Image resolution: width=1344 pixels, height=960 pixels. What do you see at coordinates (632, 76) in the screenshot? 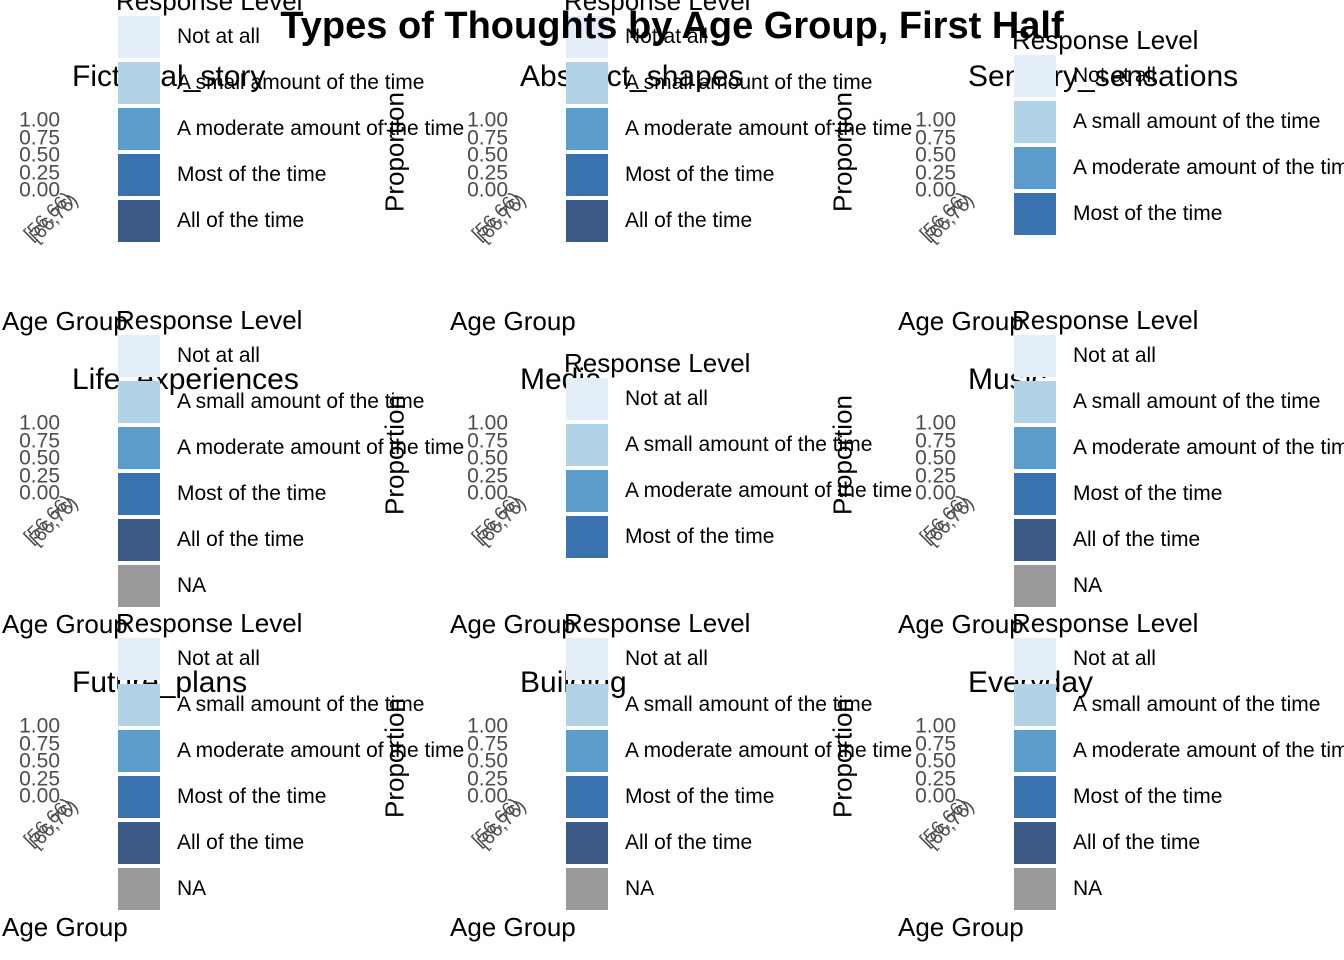
I see `panel-title: Abstract_shapes` at bounding box center [632, 76].